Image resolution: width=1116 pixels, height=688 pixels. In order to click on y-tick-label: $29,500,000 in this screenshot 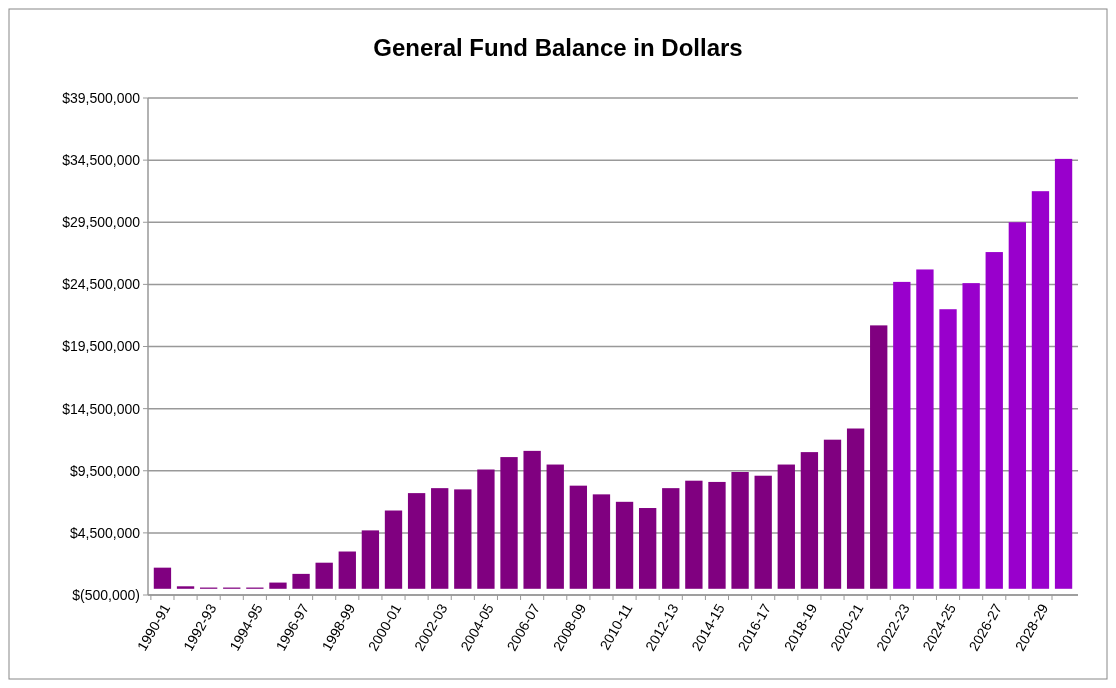, I will do `click(101, 222)`.